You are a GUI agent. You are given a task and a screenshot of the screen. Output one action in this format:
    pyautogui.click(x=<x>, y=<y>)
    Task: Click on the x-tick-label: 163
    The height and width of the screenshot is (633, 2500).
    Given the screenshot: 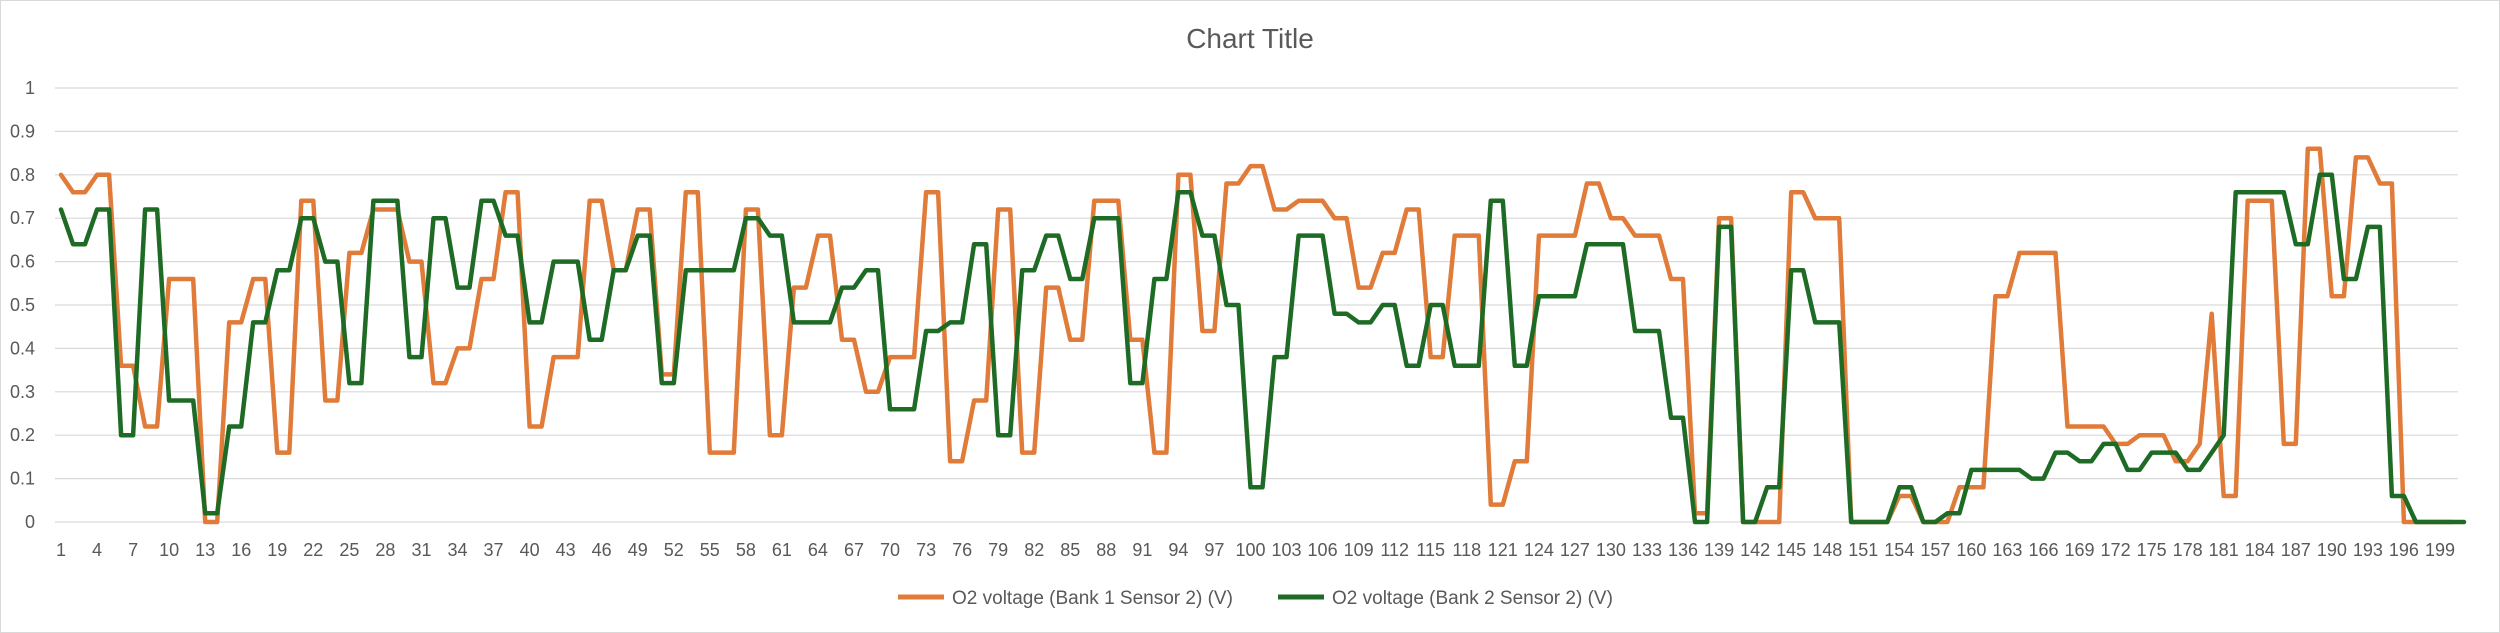 What is the action you would take?
    pyautogui.click(x=2007, y=550)
    